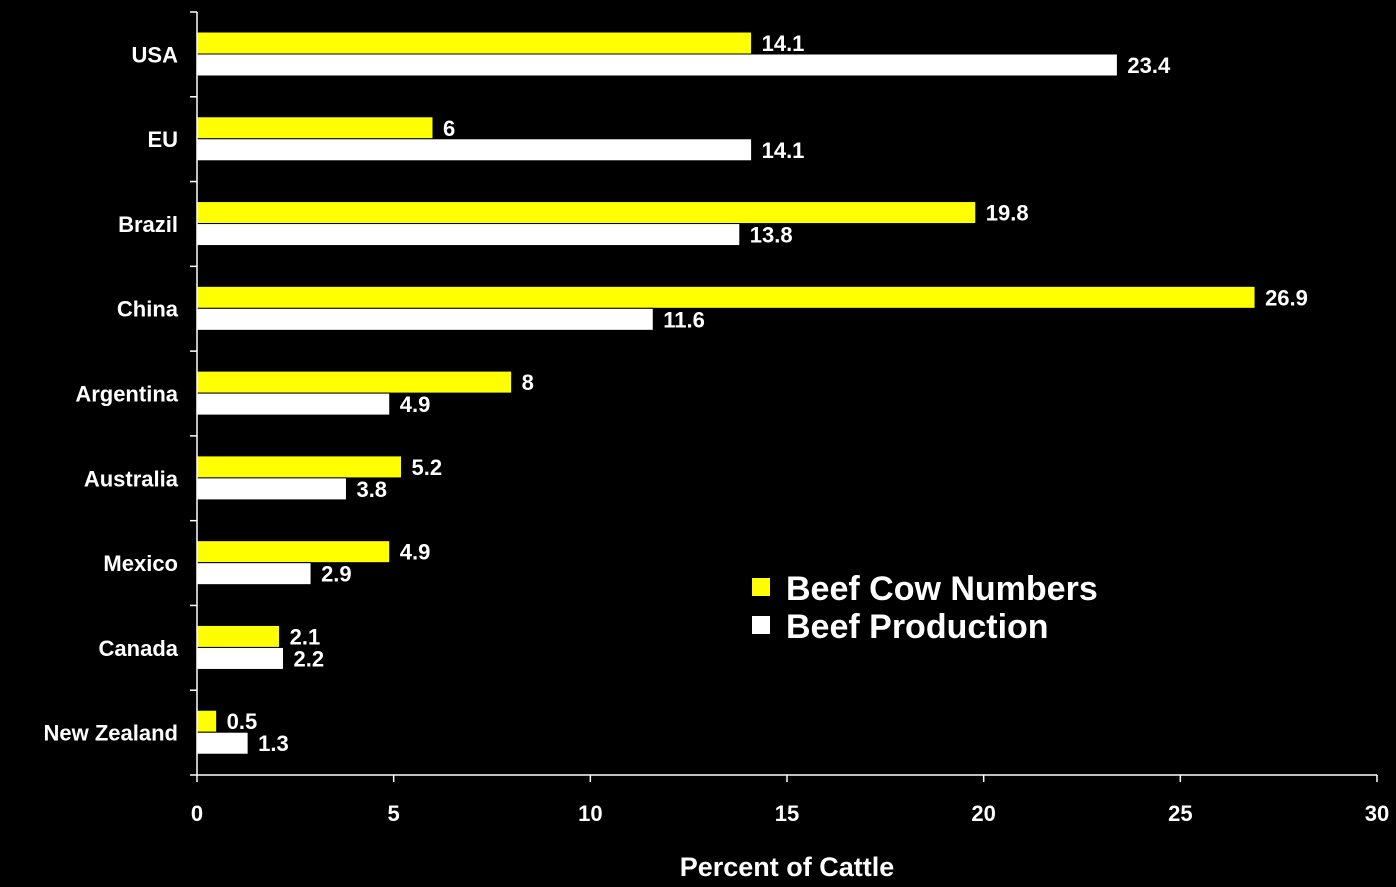 The image size is (1396, 887). I want to click on x-tick-label: 20, so click(983, 813).